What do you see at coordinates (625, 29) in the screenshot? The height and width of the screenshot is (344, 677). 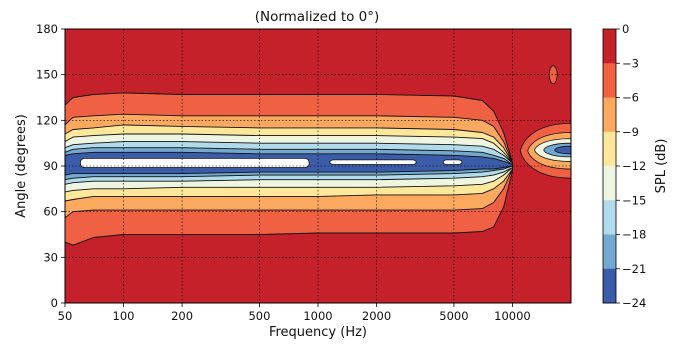 I see `colorbar-tick-label: 0` at bounding box center [625, 29].